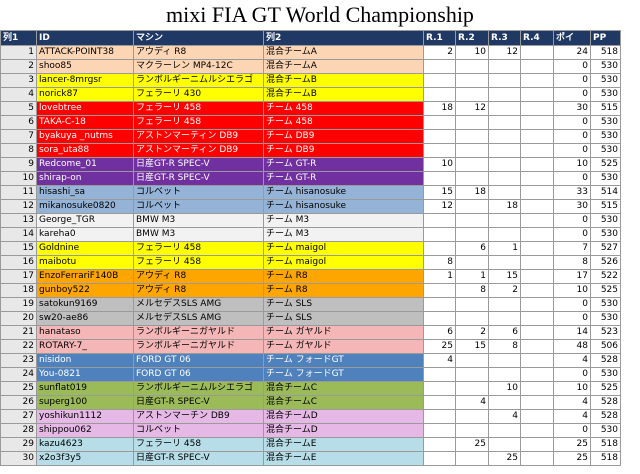 The image size is (640, 474). What do you see at coordinates (198, 52) in the screenshot?
I see `table-cell: アウディ R8` at bounding box center [198, 52].